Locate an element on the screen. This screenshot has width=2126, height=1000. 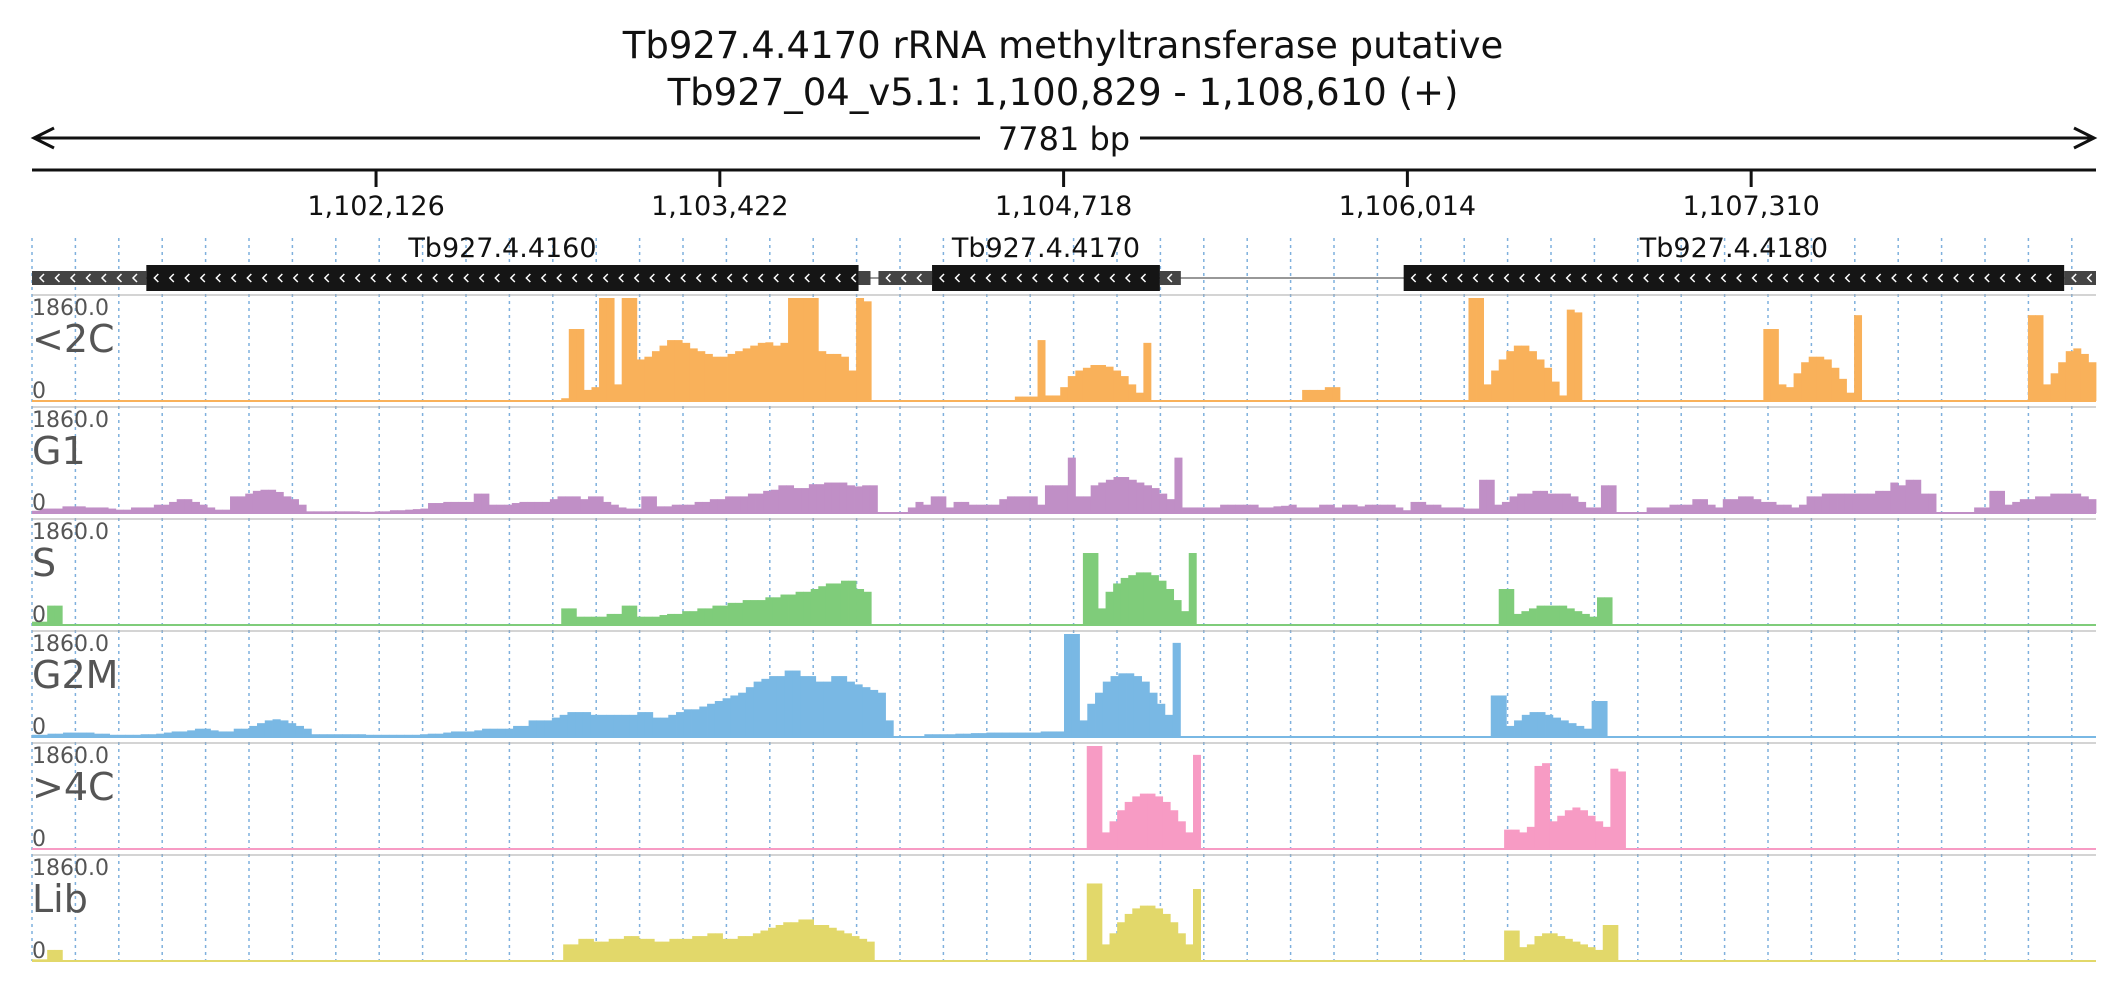
gene-label: Tb927.4.4160 is located at coordinates (501, 248).